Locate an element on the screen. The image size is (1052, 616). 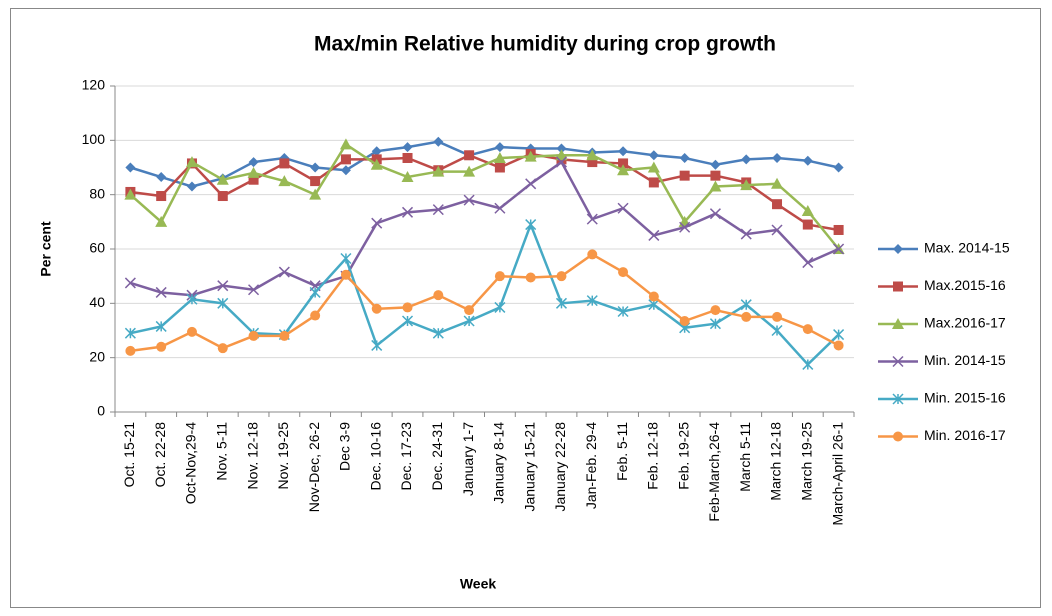
x-axis-title: Week is located at coordinates (478, 584).